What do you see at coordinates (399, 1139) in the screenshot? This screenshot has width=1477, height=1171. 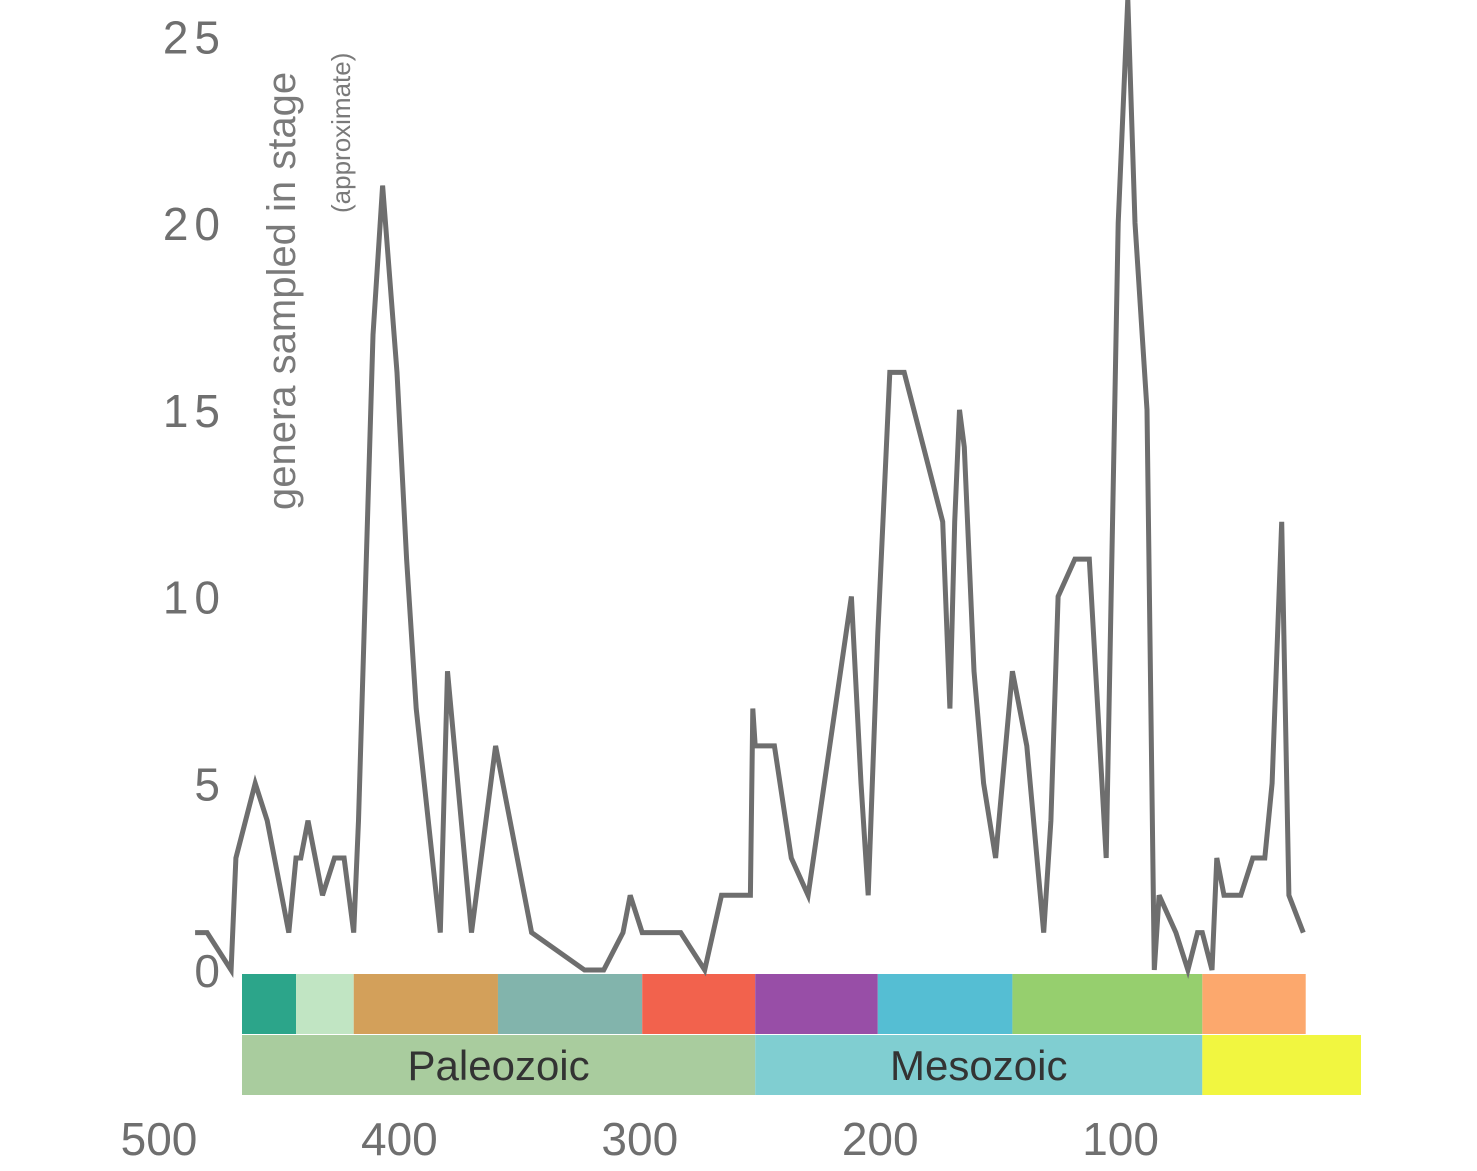 I see `x-tick-label: 400` at bounding box center [399, 1139].